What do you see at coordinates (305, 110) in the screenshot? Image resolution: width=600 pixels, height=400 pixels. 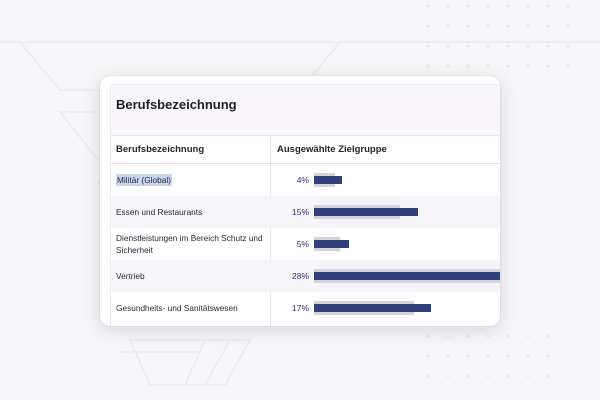 I see `card-header-background` at bounding box center [305, 110].